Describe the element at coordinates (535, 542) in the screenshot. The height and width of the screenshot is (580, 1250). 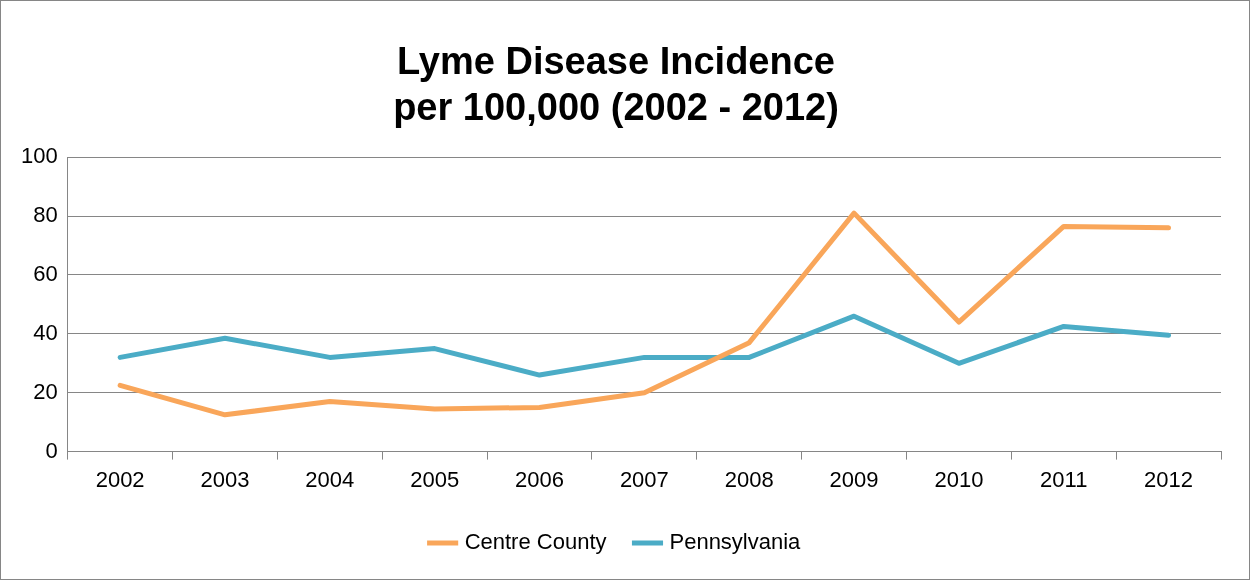
I see `legend-label: Centre County` at that location.